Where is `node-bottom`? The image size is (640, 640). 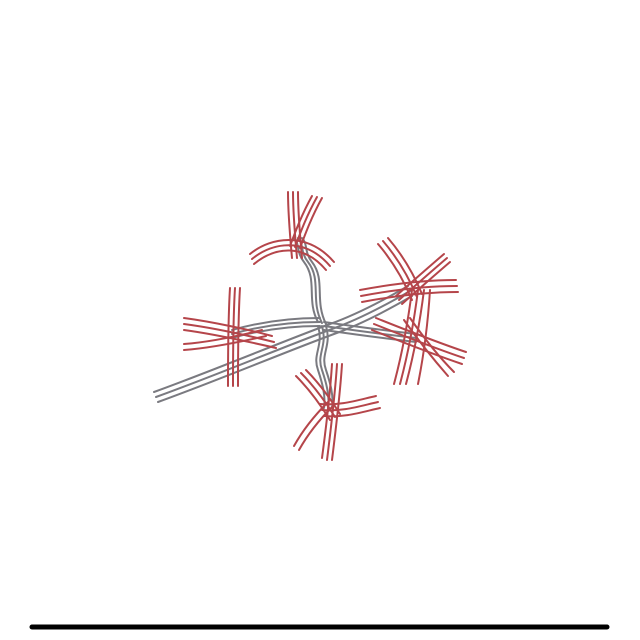
node-bottom is located at coordinates (337, 412).